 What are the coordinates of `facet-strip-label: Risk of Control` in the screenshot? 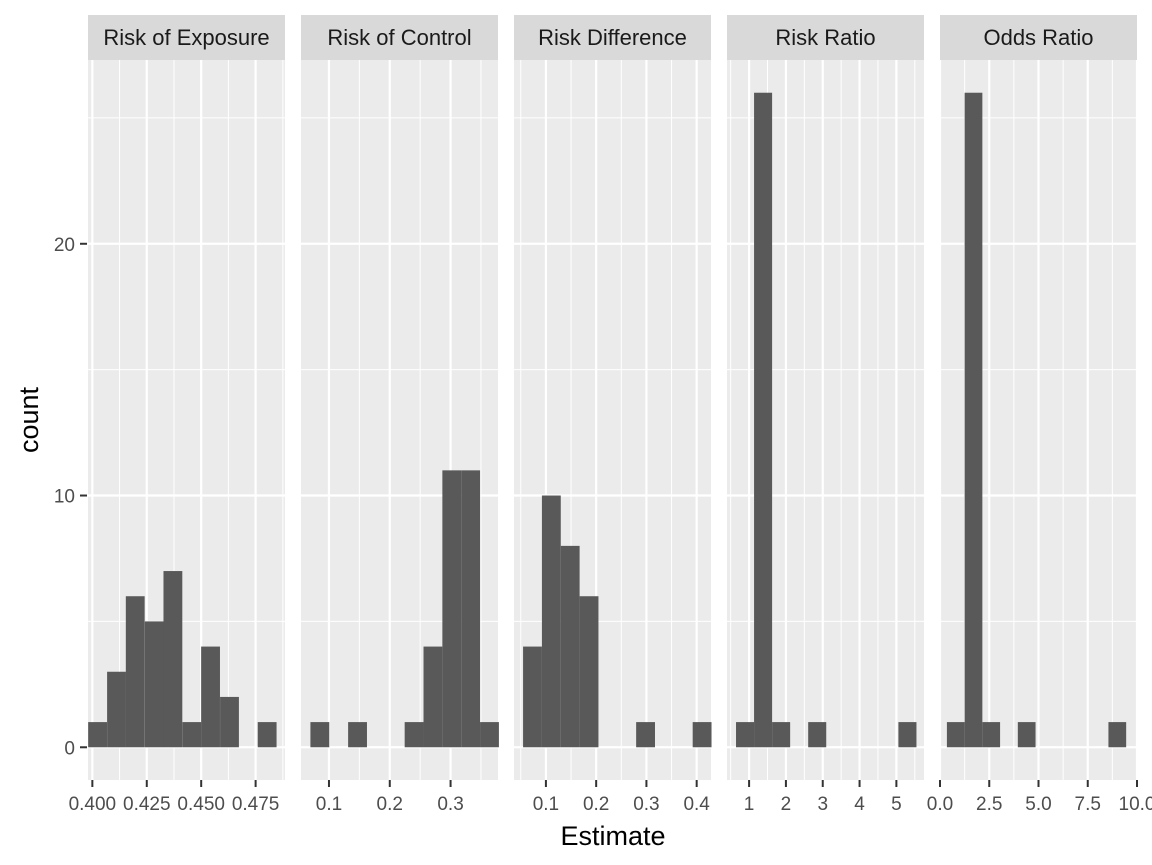 It's located at (399, 37).